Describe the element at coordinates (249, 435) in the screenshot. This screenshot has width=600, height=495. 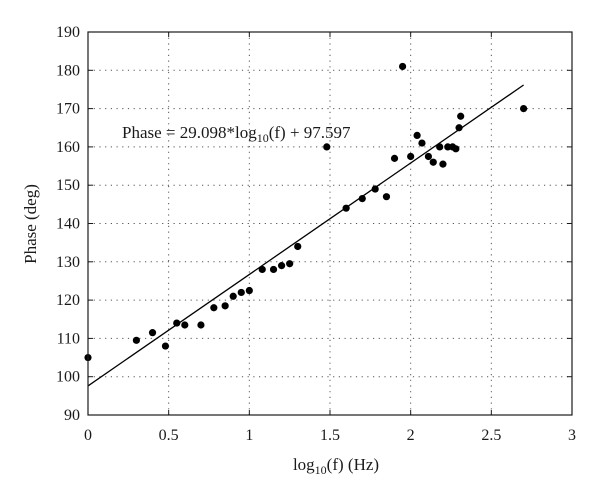
I see `x-tick-label: 1` at that location.